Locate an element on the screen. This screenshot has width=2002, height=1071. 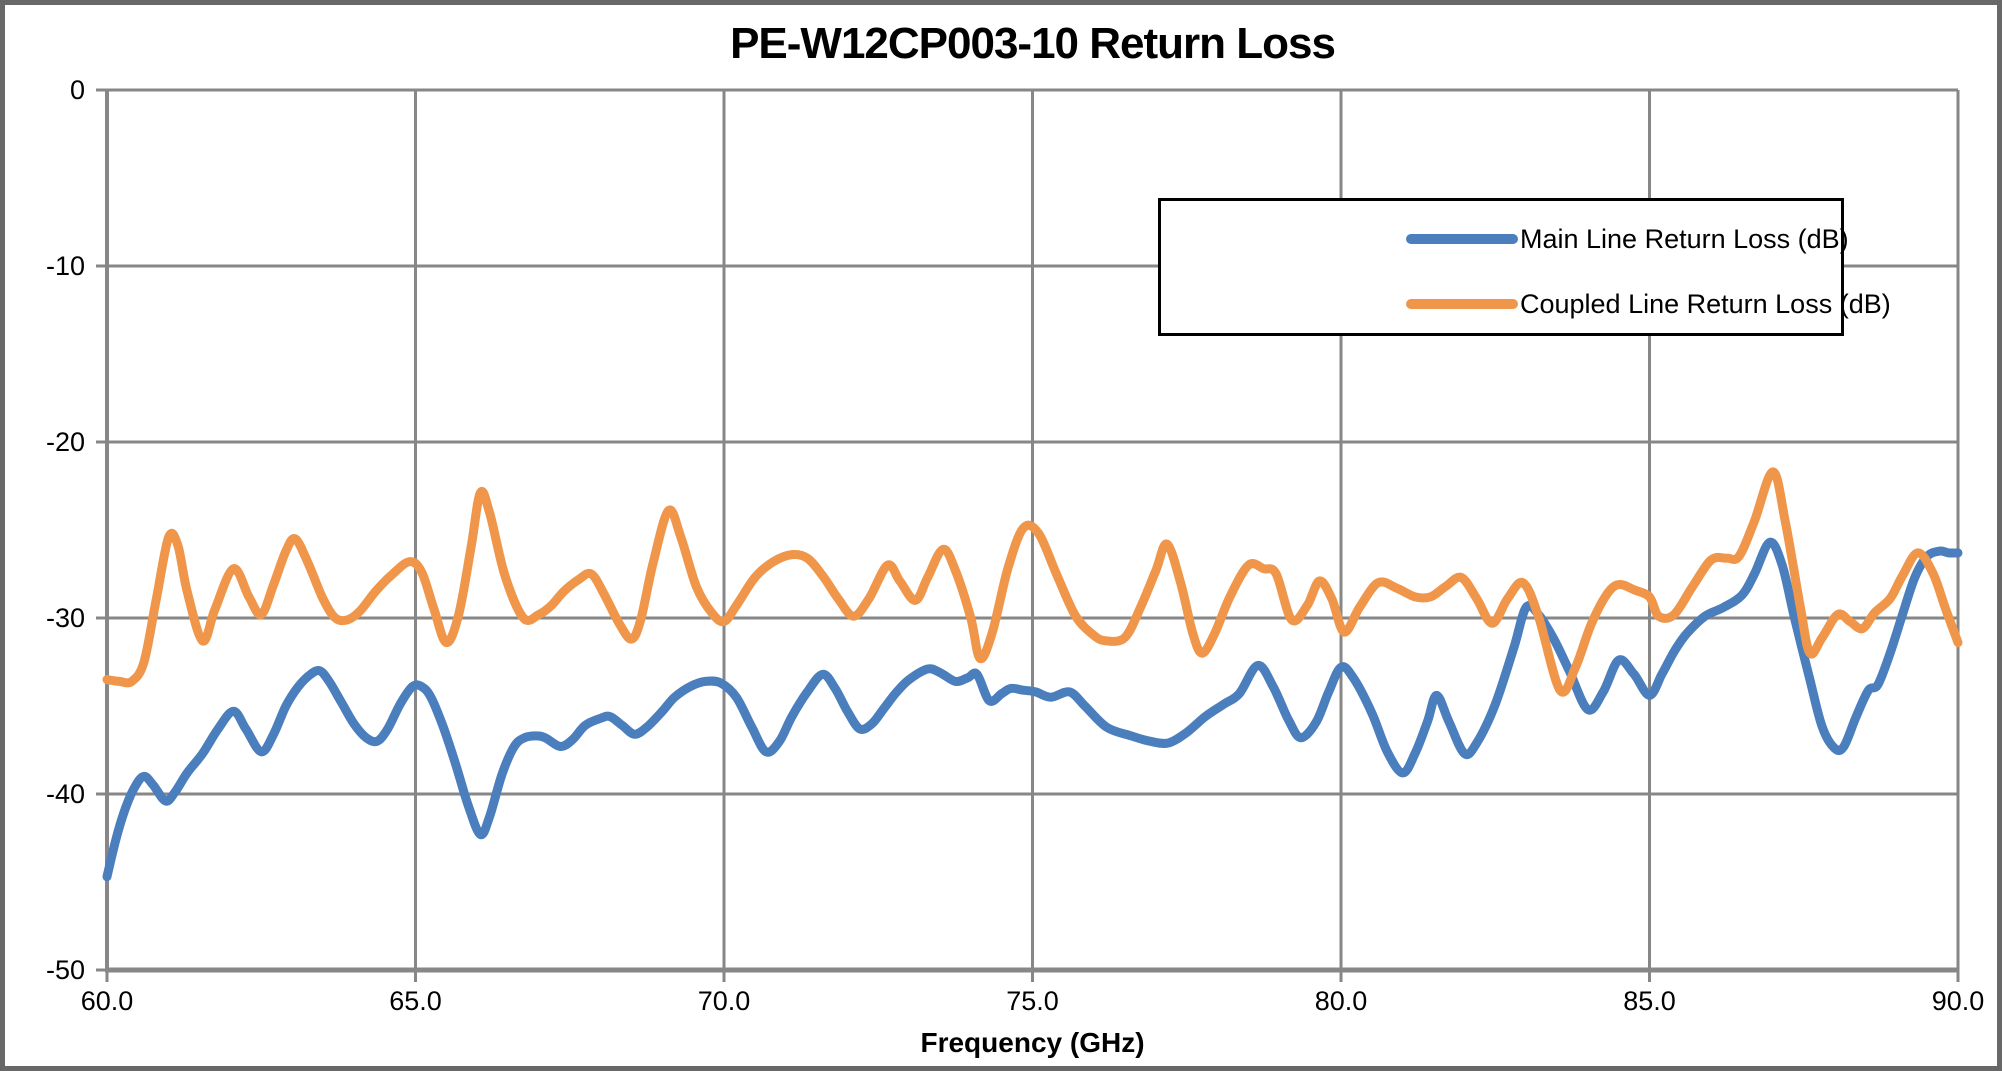
y-tick-label: 0 is located at coordinates (77, 90).